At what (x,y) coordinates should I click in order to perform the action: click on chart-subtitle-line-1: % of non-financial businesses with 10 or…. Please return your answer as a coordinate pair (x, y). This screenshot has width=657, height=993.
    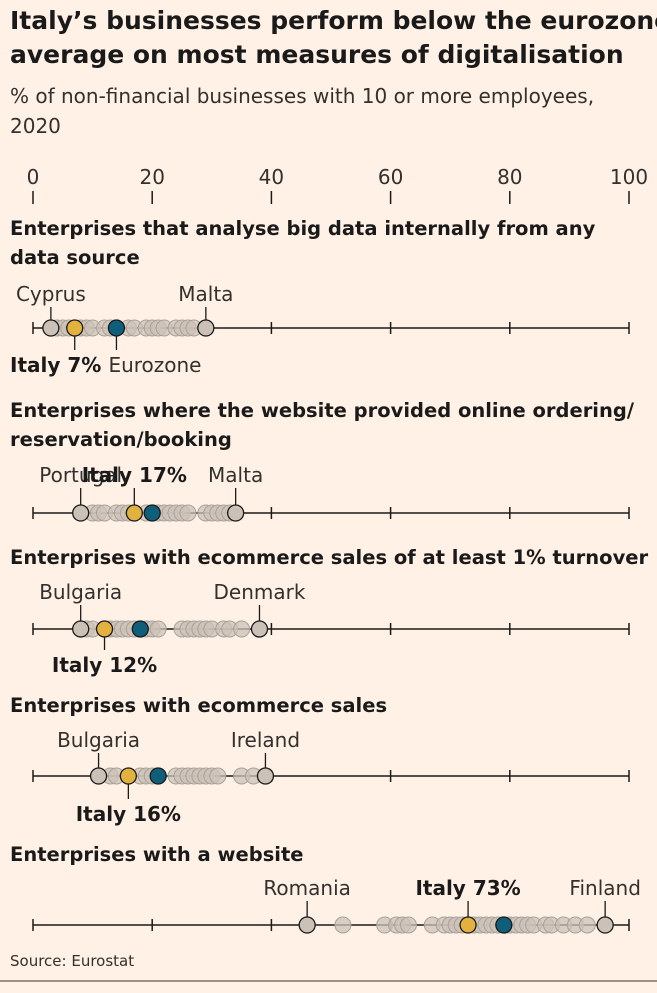
    Looking at the image, I should click on (302, 96).